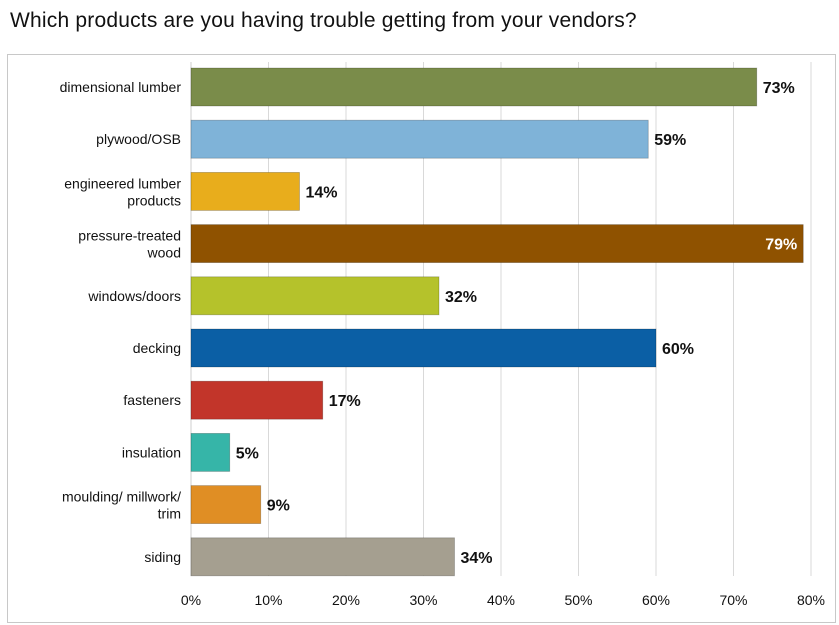 Image resolution: width=839 pixels, height=625 pixels. Describe the element at coordinates (151, 452) in the screenshot. I see `category-label: insulation` at that location.